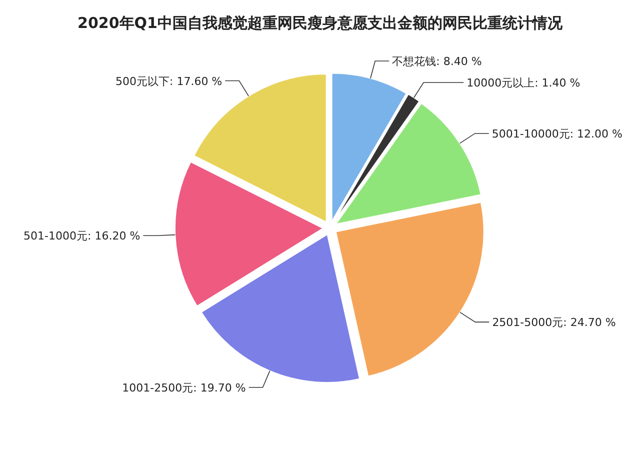 The width and height of the screenshot is (640, 451). Describe the element at coordinates (321, 23) in the screenshot. I see `chart-title: 2020年Q1中国自我感觉超重网民瘦身意愿支出金额的网民比重统计情况` at that location.